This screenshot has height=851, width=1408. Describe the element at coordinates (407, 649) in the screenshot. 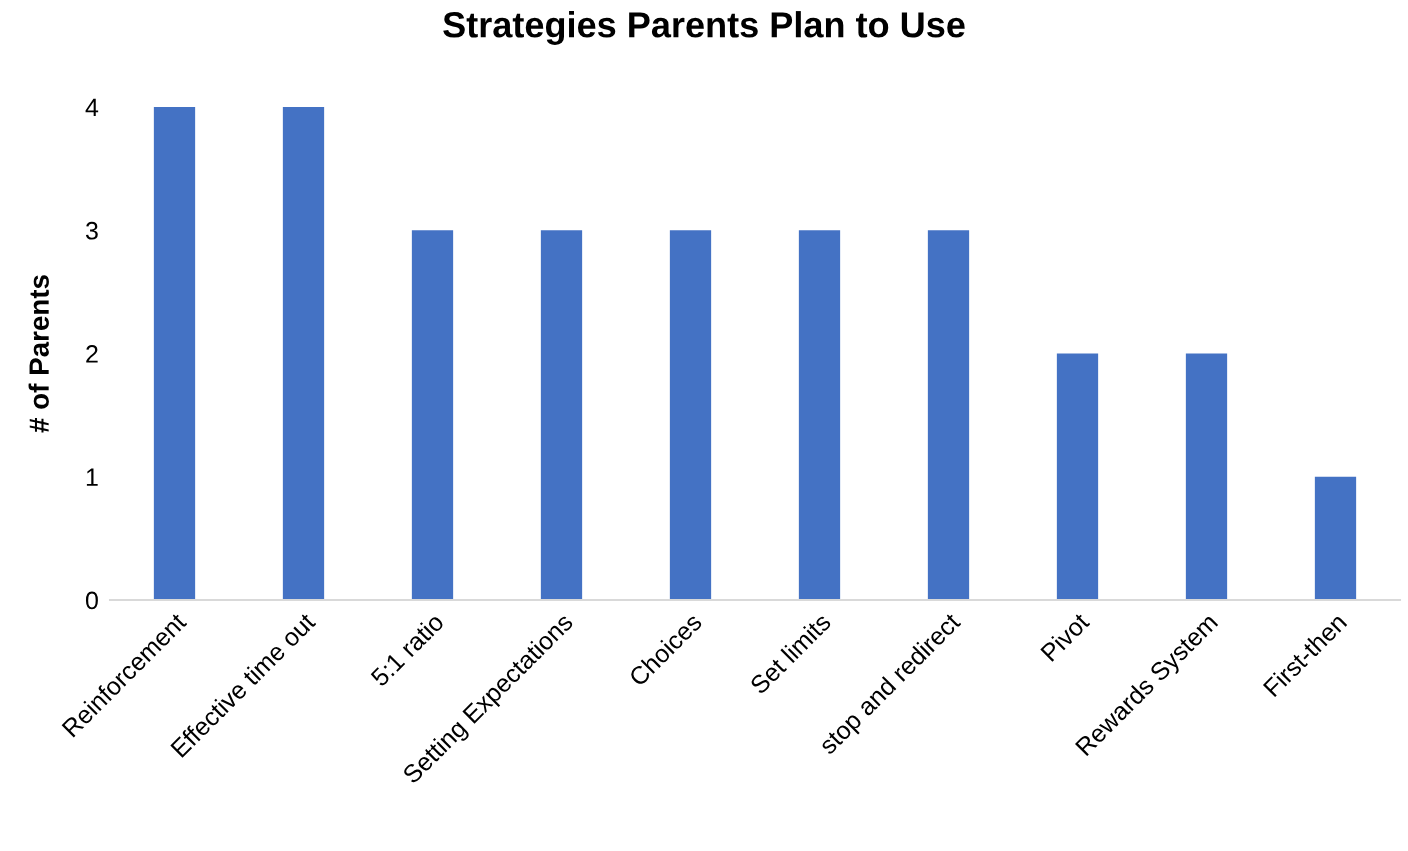

I see `x-tick-label: 5:1 ratio` at that location.